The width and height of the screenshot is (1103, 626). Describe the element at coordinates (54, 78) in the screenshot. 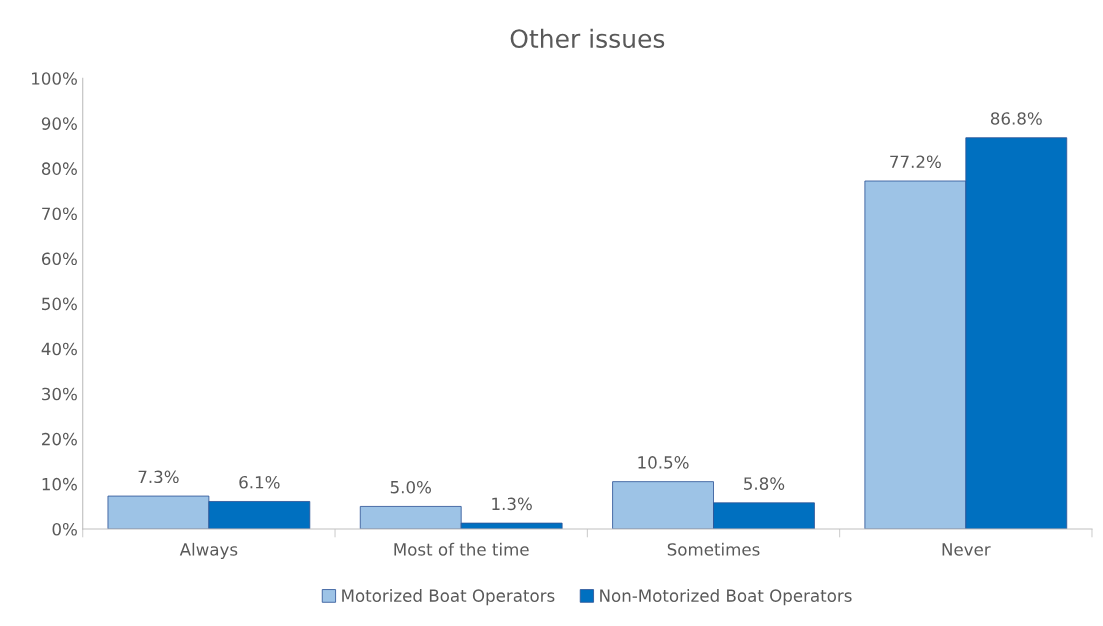

I see `y-tick-label: 100%` at that location.